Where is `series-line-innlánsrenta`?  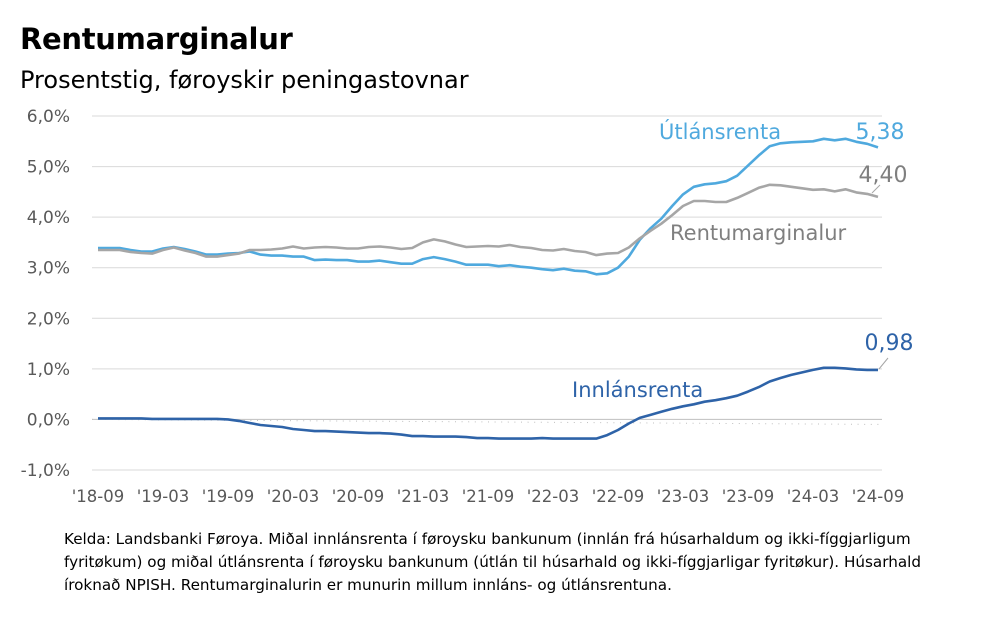
series-line-innlánsrenta is located at coordinates (488, 403).